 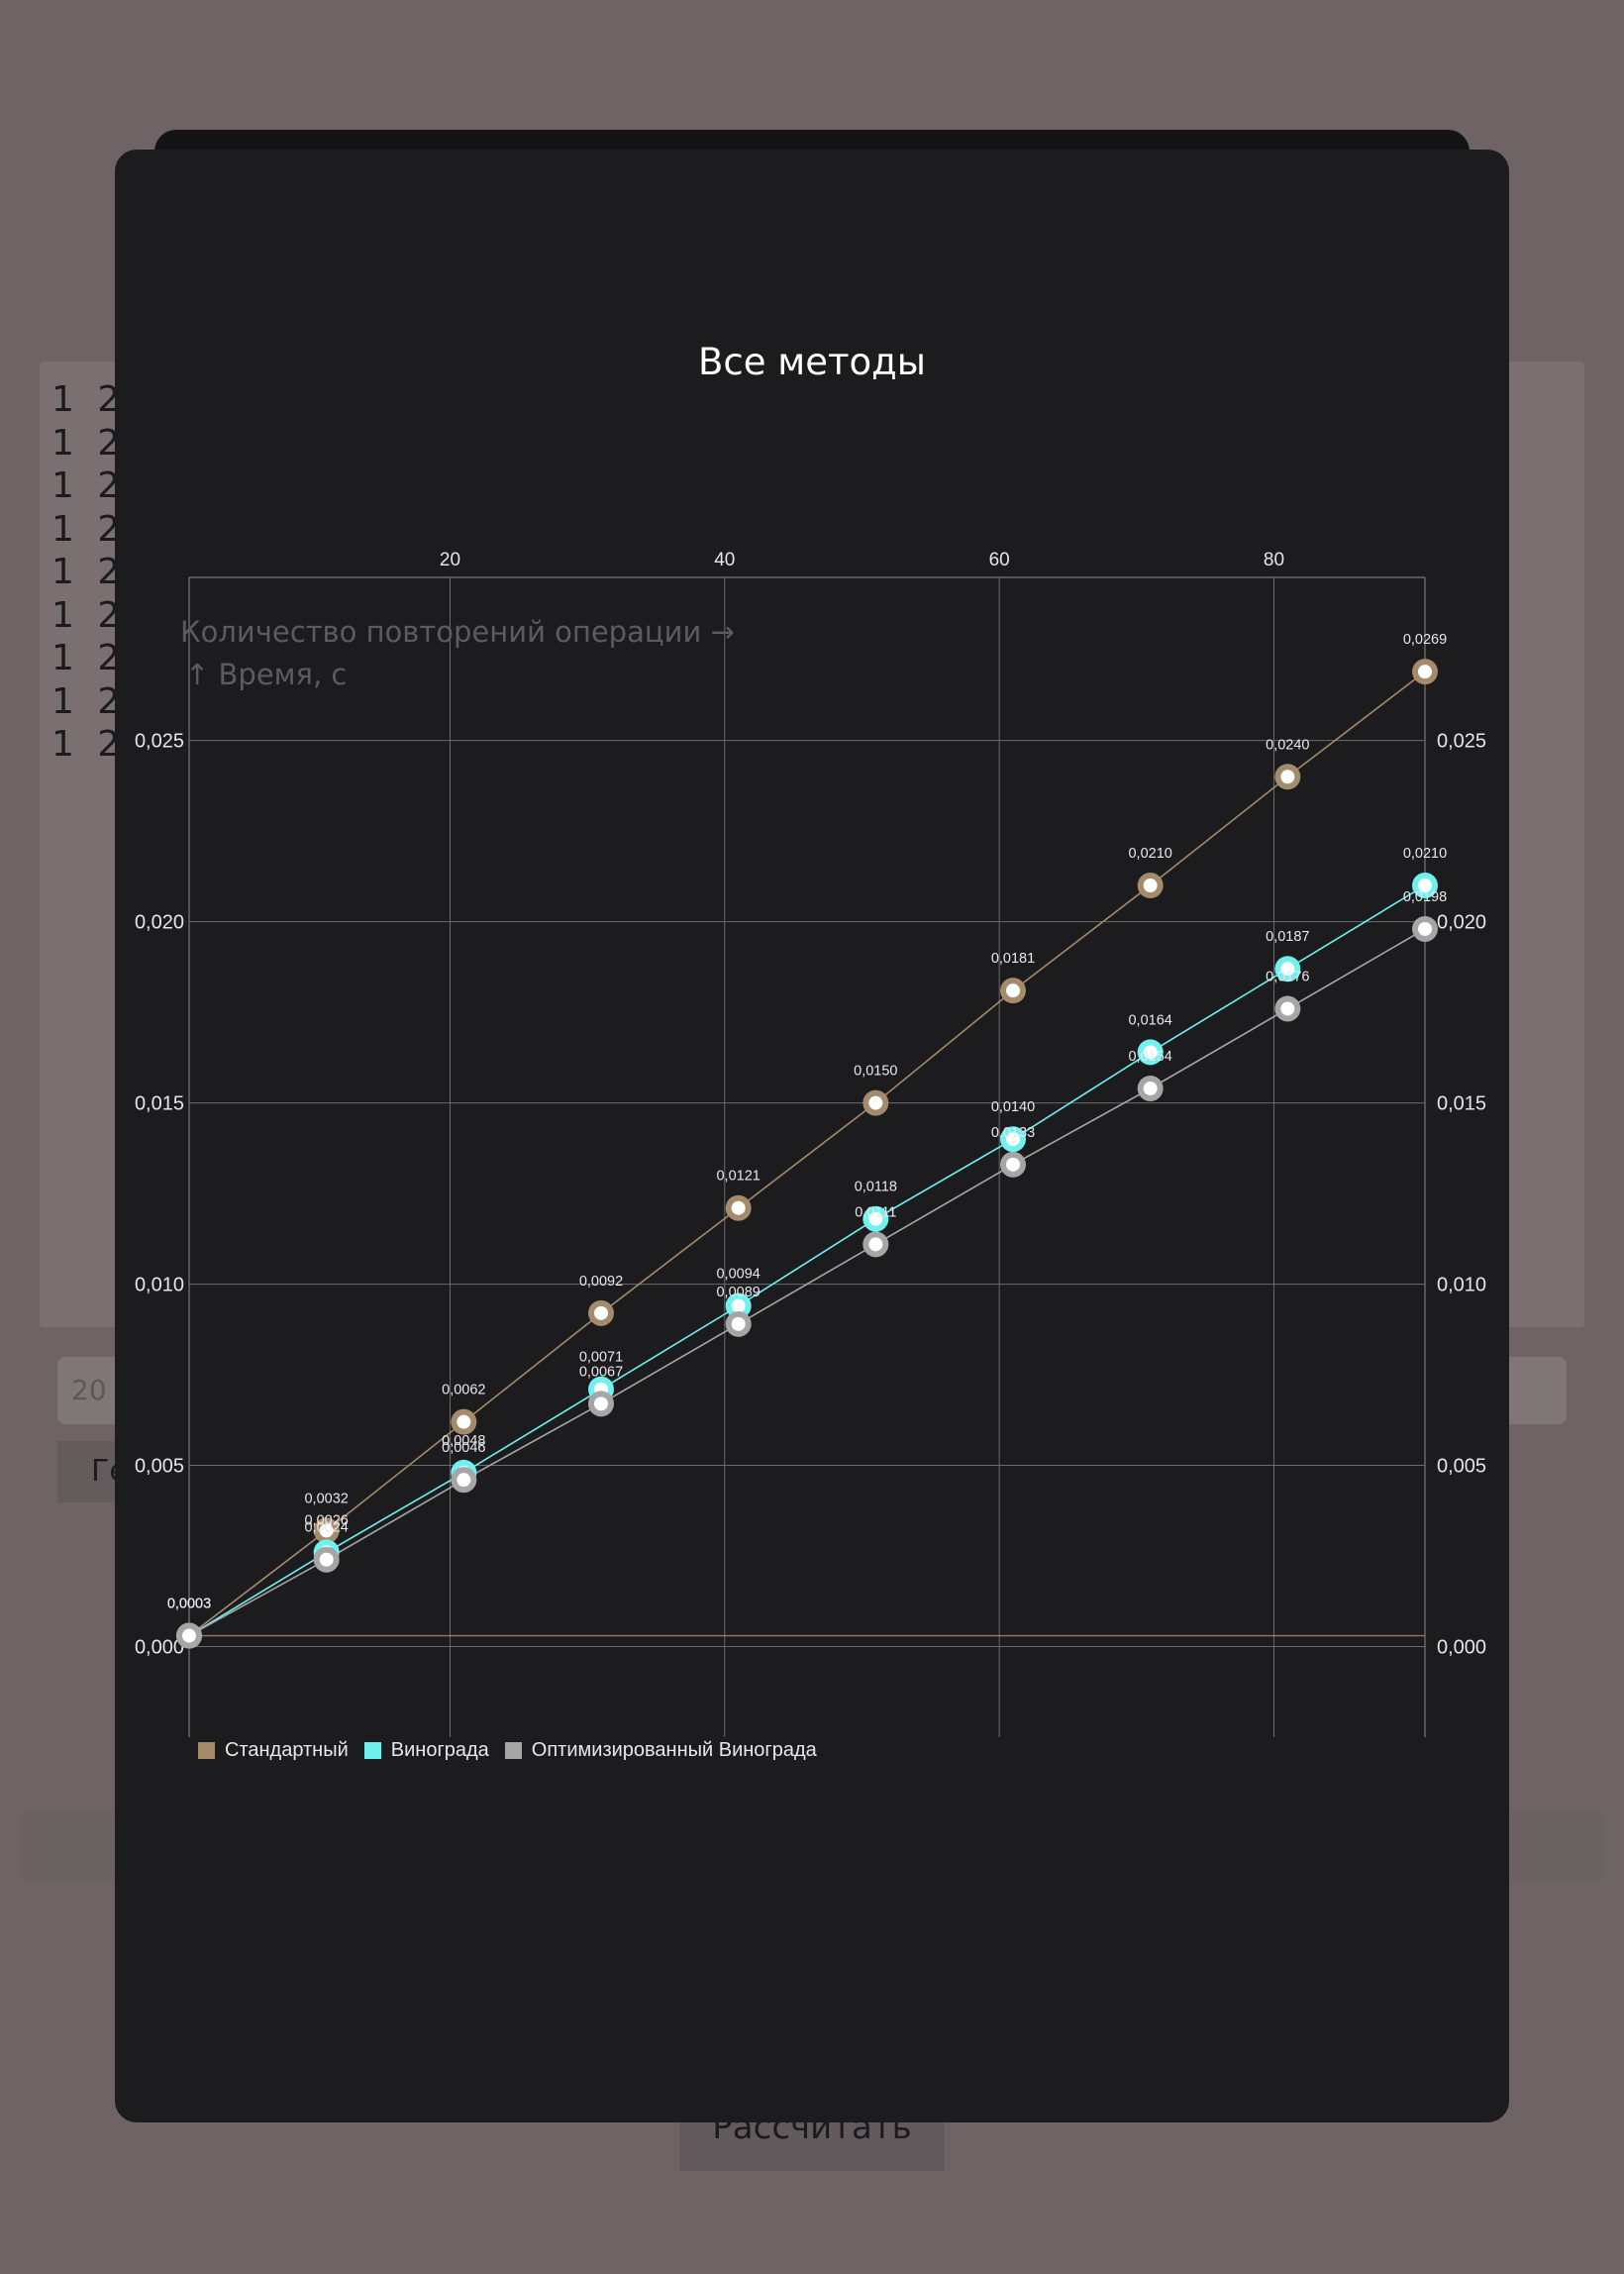 I want to click on y-tick-label-right: 0,025, so click(x=1461, y=742).